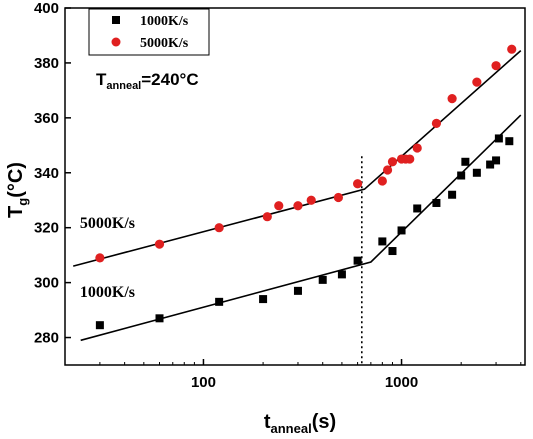 Image resolution: width=533 pixels, height=439 pixels. I want to click on x-axis-title: tanneal(s), so click(300, 423).